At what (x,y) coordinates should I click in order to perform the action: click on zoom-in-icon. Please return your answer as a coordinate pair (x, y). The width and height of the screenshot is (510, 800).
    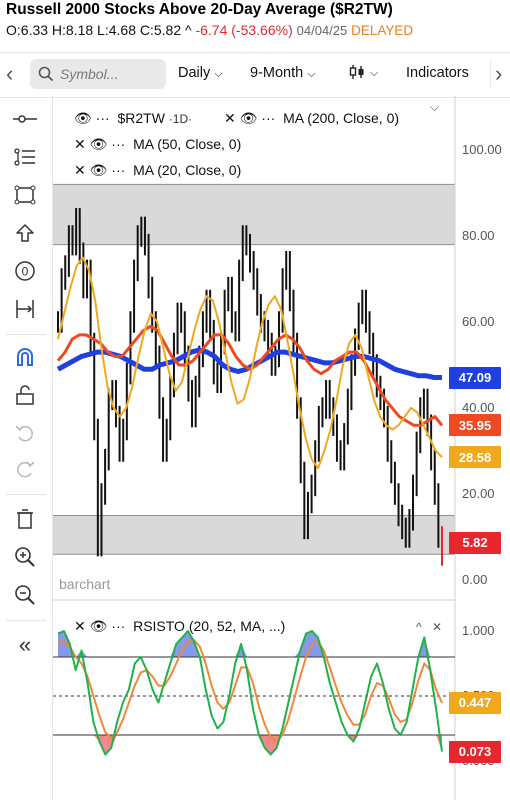
    Looking at the image, I should click on (25, 557).